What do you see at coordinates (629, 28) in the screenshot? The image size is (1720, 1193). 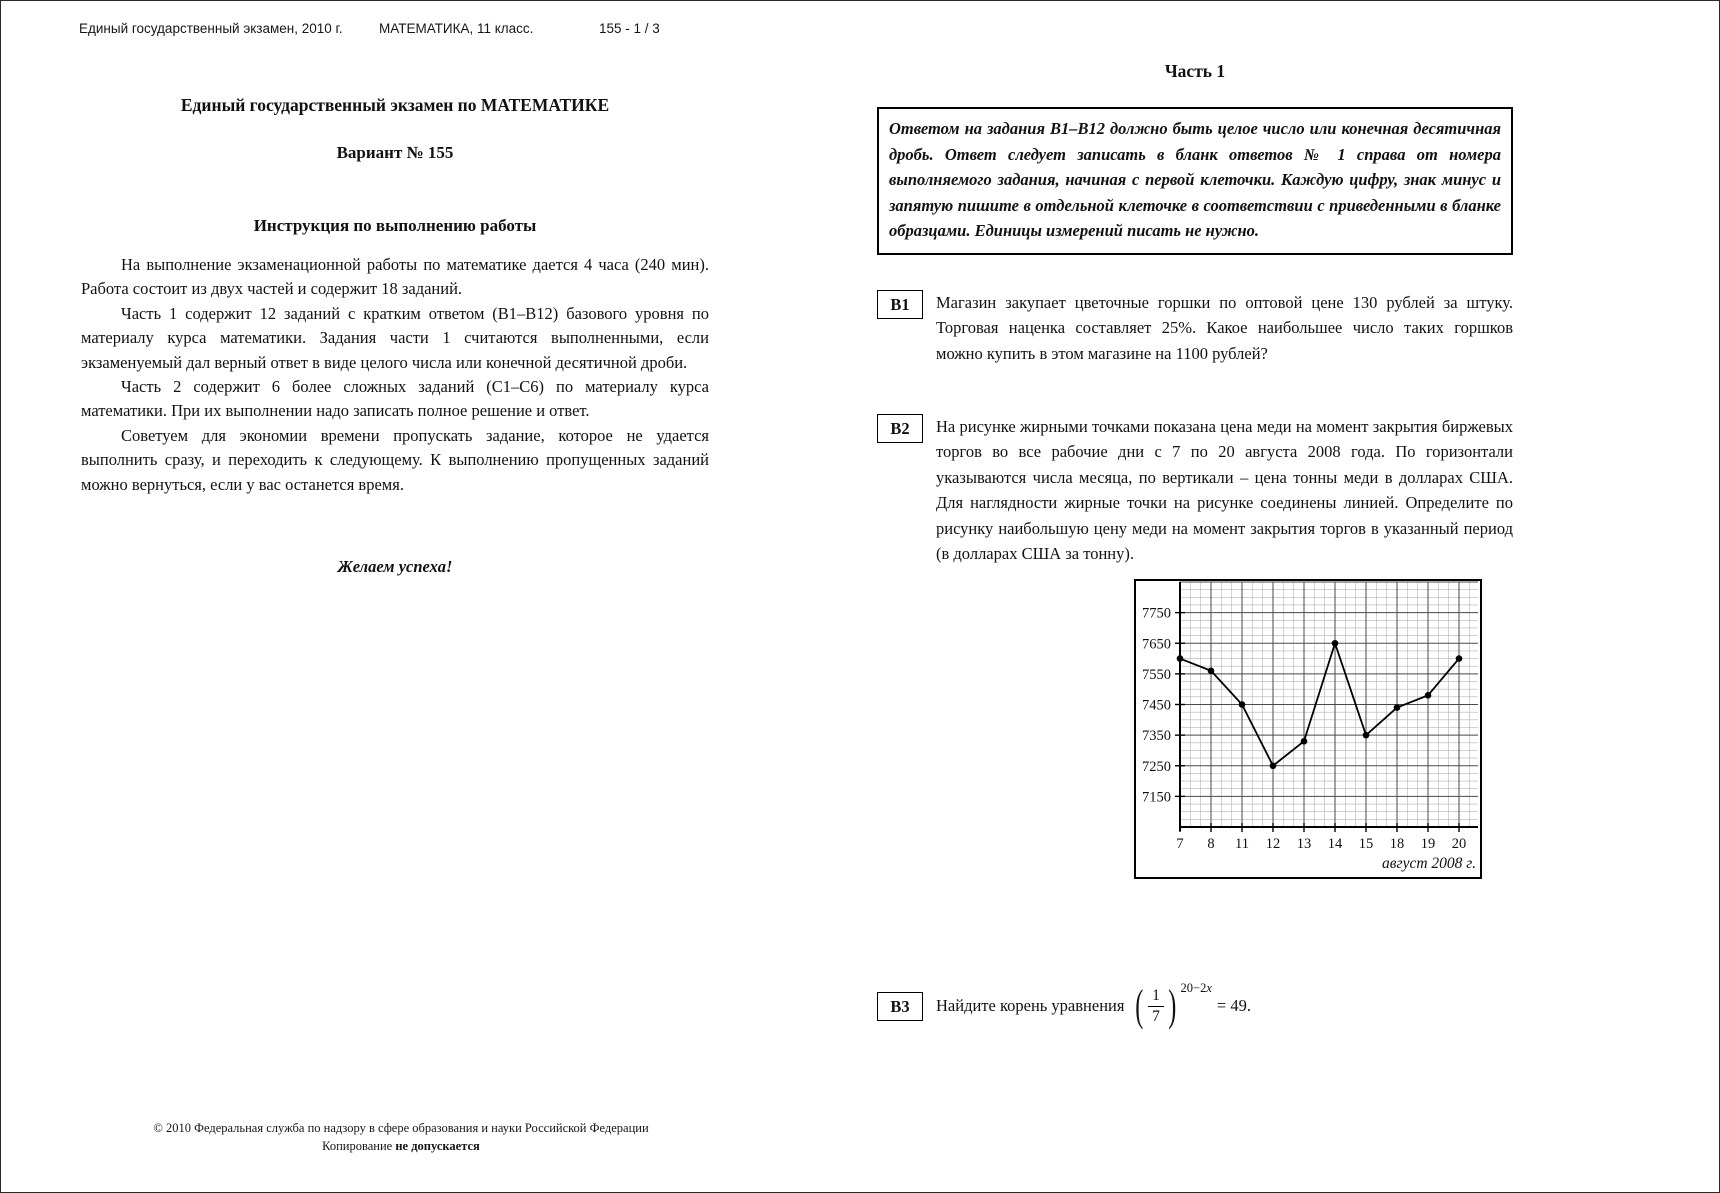 I see `header-page-number: 155 - 1 / 3` at bounding box center [629, 28].